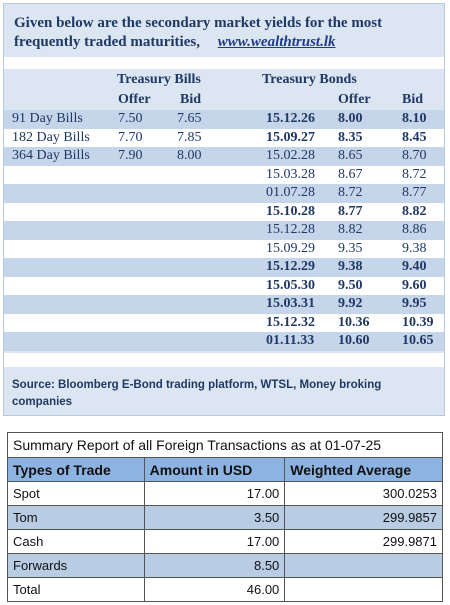  Describe the element at coordinates (224, 193) in the screenshot. I see `yield-row: 01.07.28 8.72 8.77` at that location.